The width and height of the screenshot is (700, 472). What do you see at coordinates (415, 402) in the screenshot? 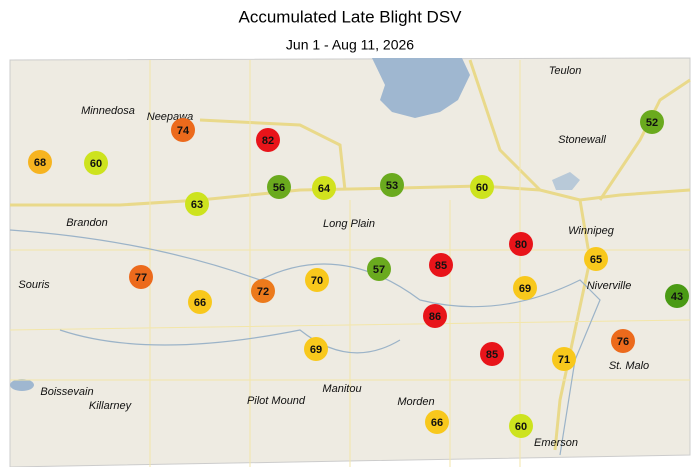
I see `place-label: Morden` at bounding box center [415, 402].